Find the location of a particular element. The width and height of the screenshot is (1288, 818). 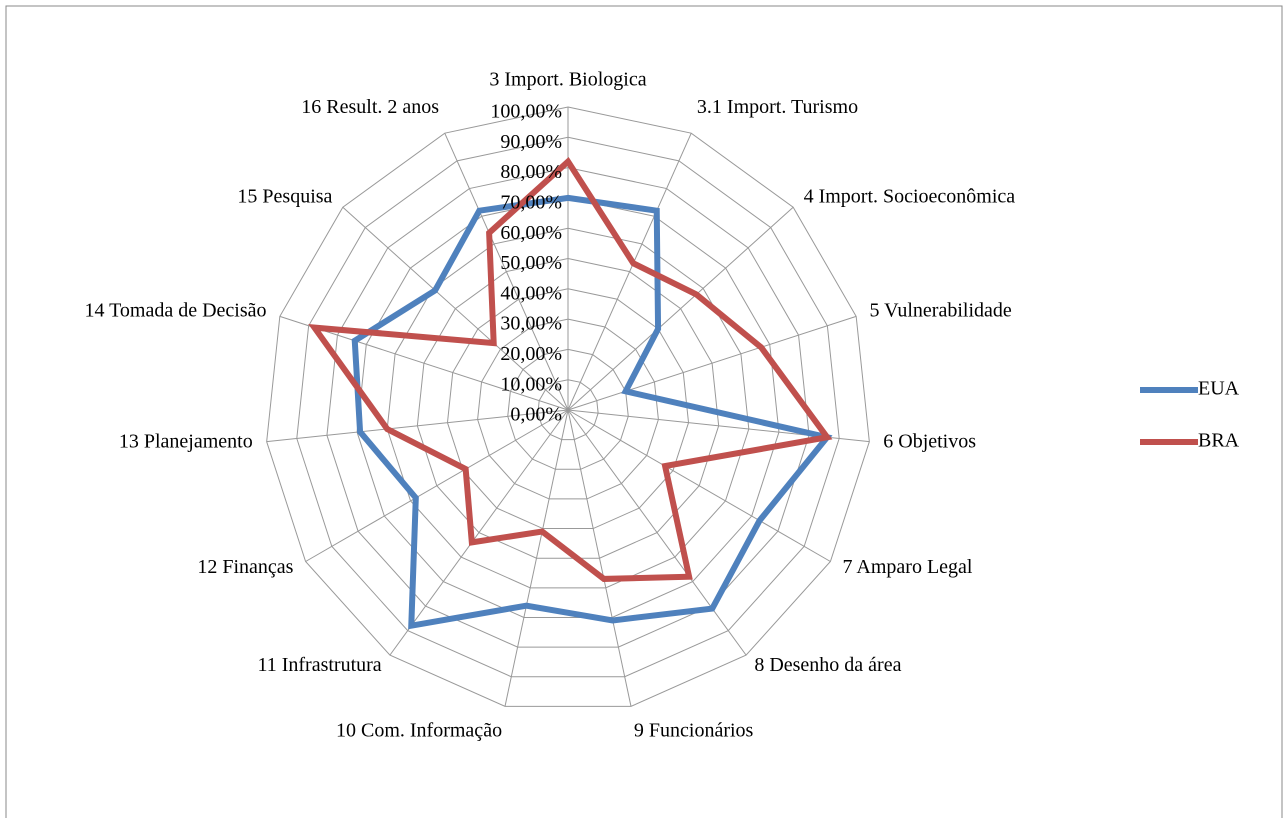

y-tick-label: 100,00% is located at coordinates (526, 112).